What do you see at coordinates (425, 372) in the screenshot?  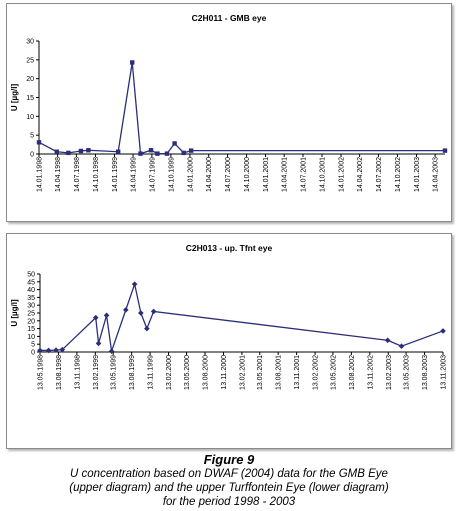 I see `x-tick-label: 13.08.2003` at bounding box center [425, 372].